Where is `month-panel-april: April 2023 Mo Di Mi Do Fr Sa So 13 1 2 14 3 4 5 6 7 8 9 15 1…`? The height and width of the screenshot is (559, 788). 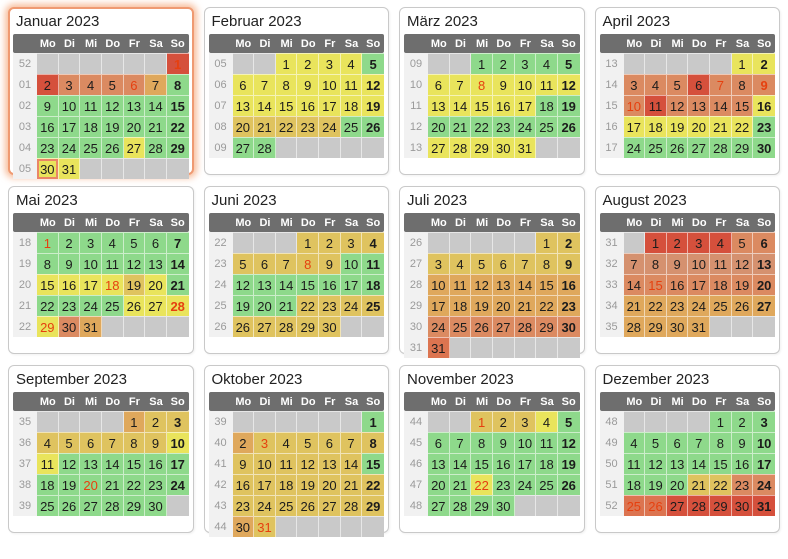 month-panel-april: April 2023 Mo Di Mi Do Fr Sa So 13 1 2 14 3 4 5 6 7 8 9 15 1… is located at coordinates (687, 91).